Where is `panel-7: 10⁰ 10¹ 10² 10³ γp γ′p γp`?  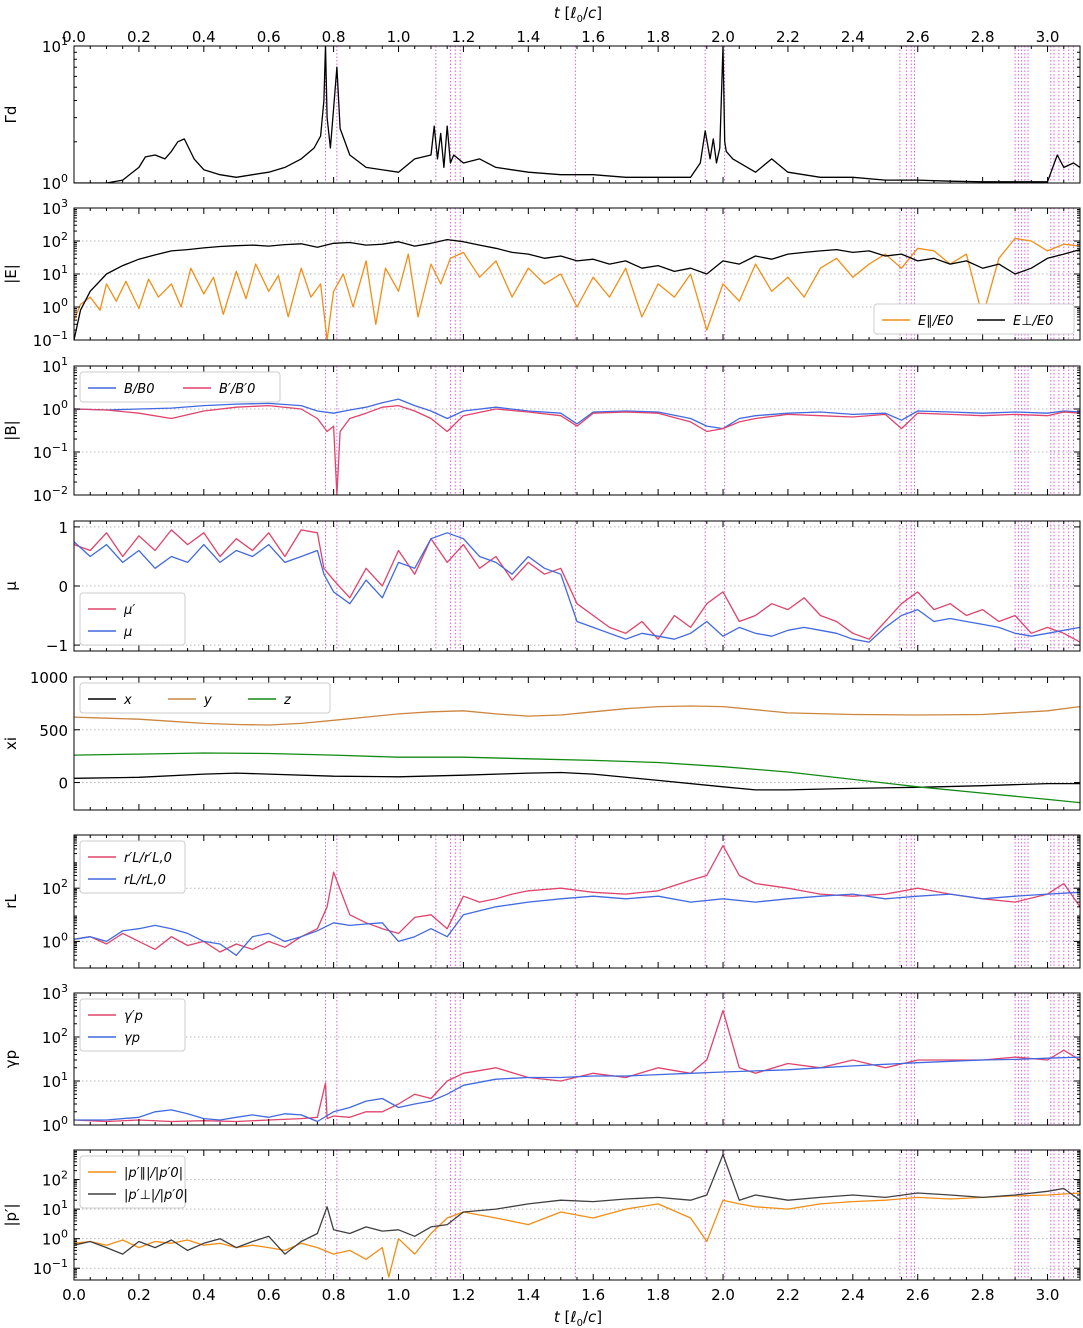 panel-7: 10⁰ 10¹ 10² 10³ γp γ′p γp is located at coordinates (541, 1058).